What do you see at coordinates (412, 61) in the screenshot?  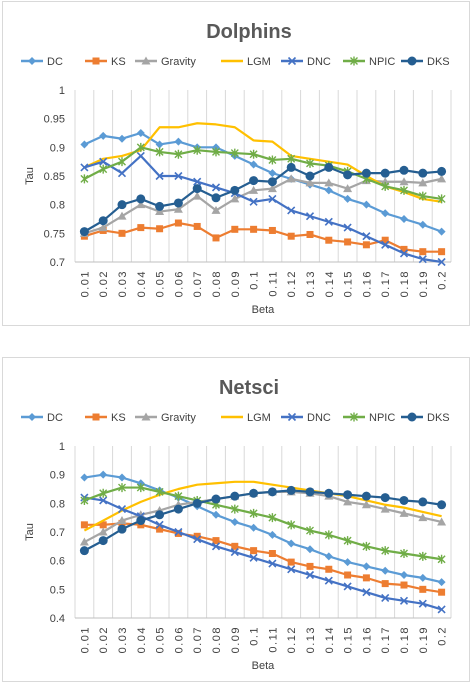 I see `chart-0-legend-marker-dks` at bounding box center [412, 61].